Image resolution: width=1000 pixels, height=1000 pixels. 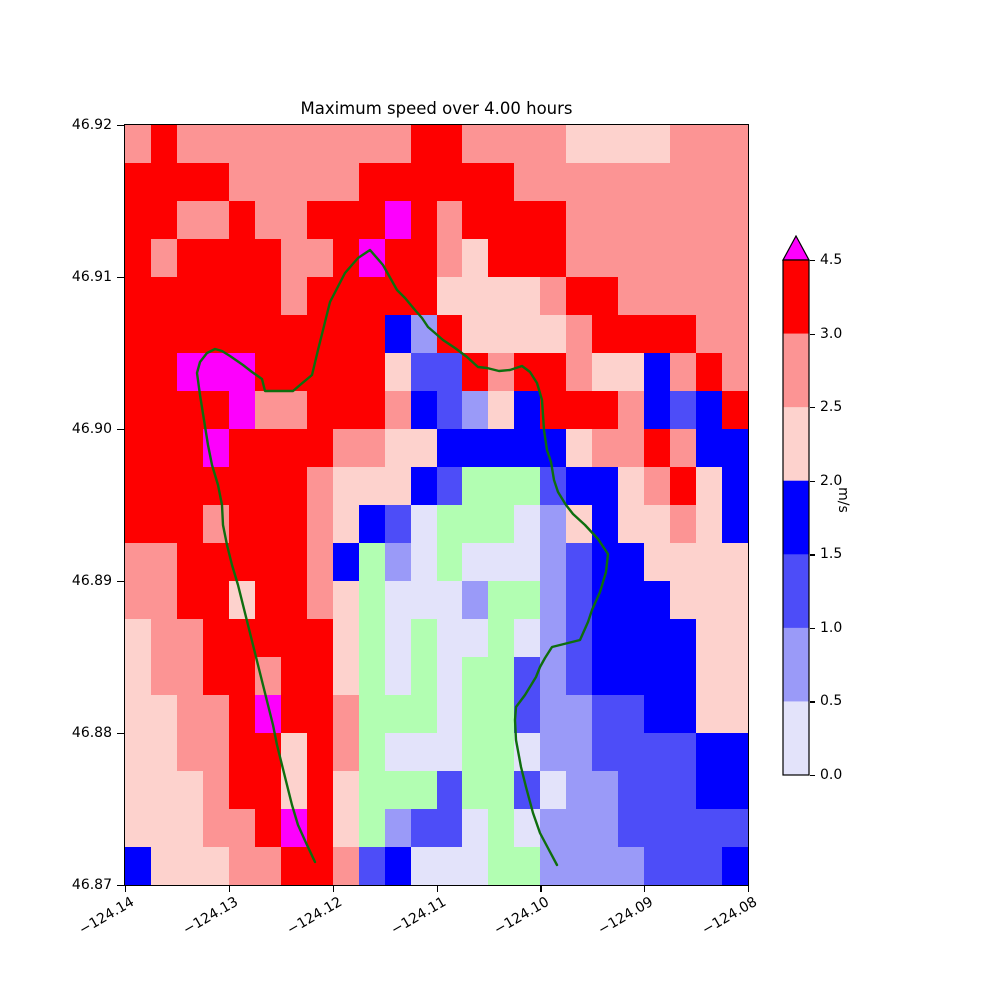 What do you see at coordinates (91, 125) in the screenshot?
I see `y-tick-label: 46.92` at bounding box center [91, 125].